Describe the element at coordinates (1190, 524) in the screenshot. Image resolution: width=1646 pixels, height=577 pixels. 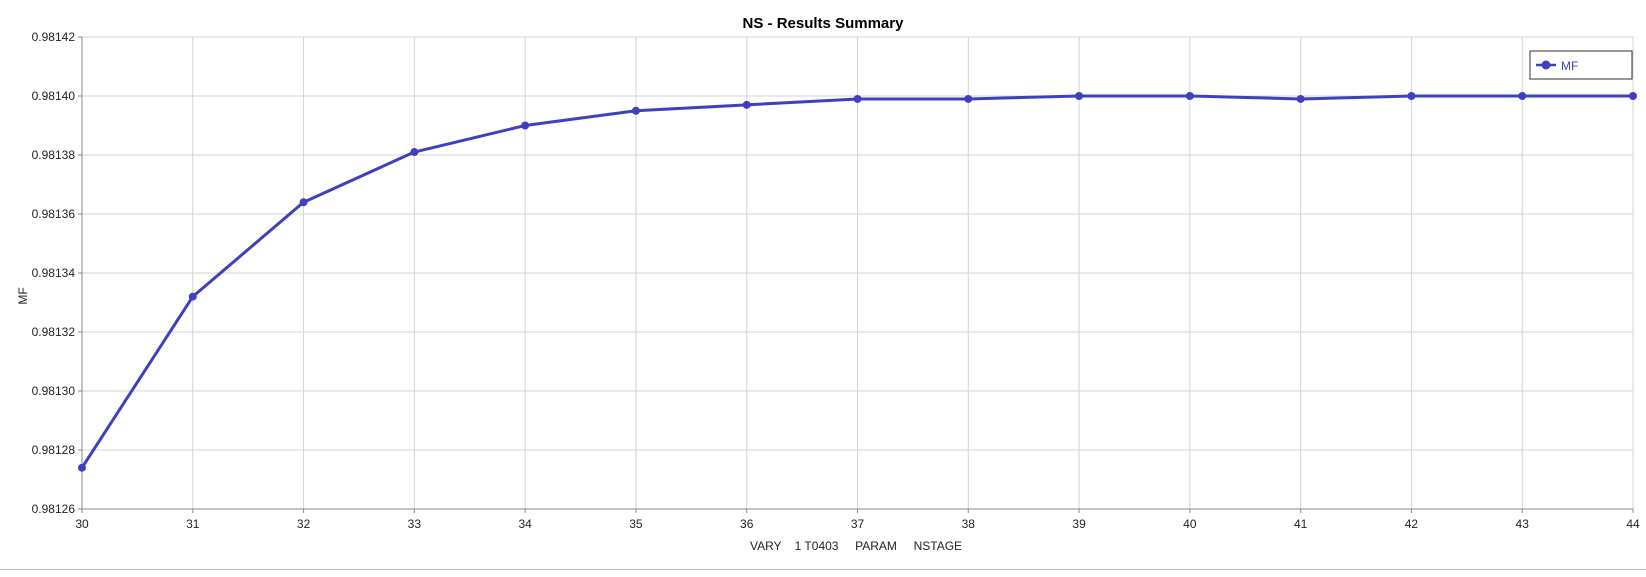
I see `x-tick-label: 40` at that location.